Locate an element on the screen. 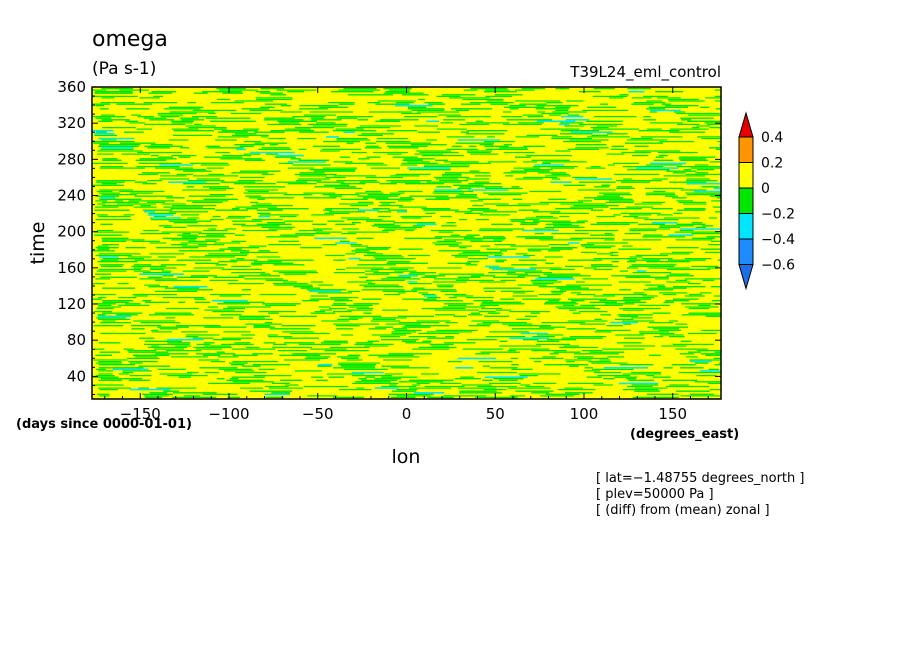 Image resolution: width=904 pixels, height=654 pixels. colorbar-label: 0 is located at coordinates (765, 189).